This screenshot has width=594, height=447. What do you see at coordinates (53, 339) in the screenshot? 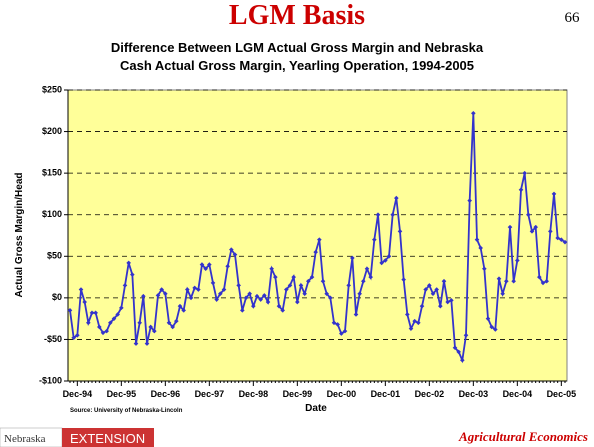
I see `y-tick-label: -$50` at bounding box center [53, 339].